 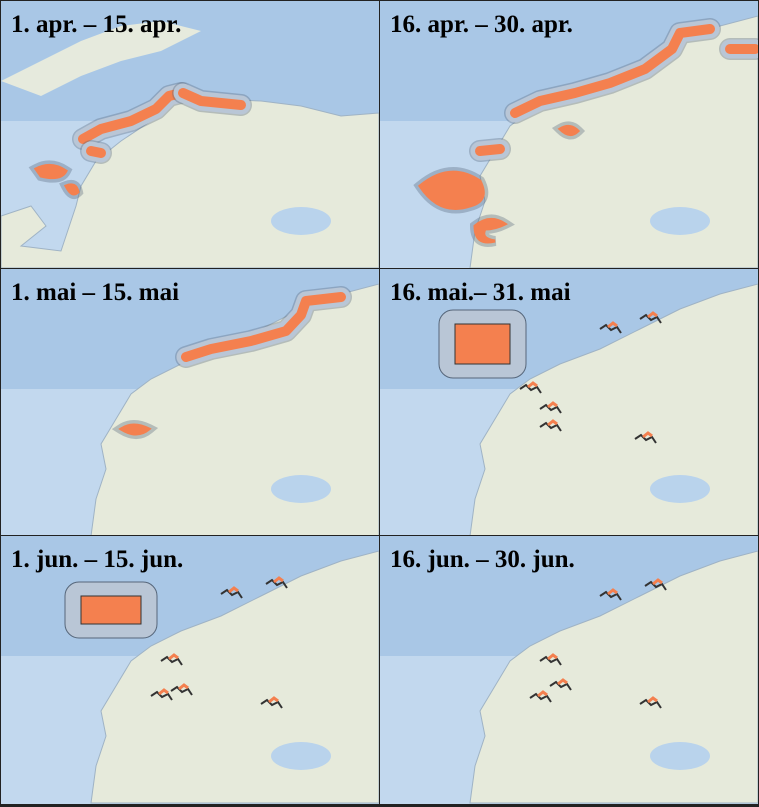 I want to click on period-label: 1. apr. – 15. apr., so click(x=96, y=24).